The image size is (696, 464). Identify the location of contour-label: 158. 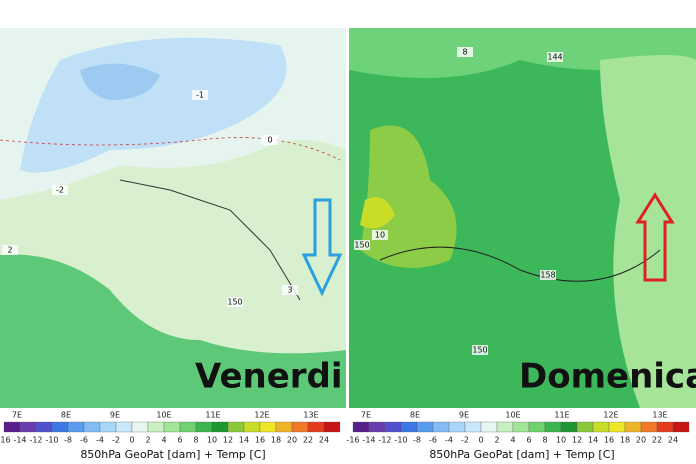
(547, 275).